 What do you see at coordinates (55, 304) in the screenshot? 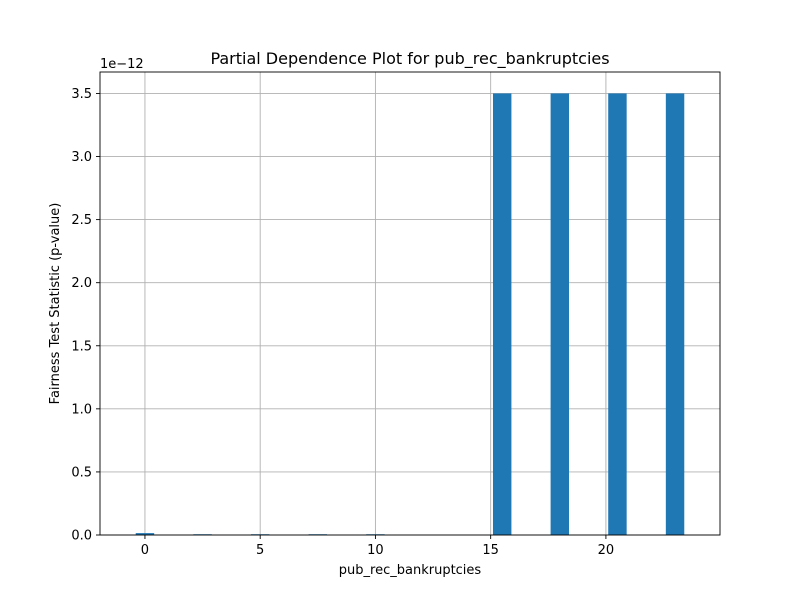
I see `y-axis-label: Fairness Test Statistic (p-value)` at bounding box center [55, 304].